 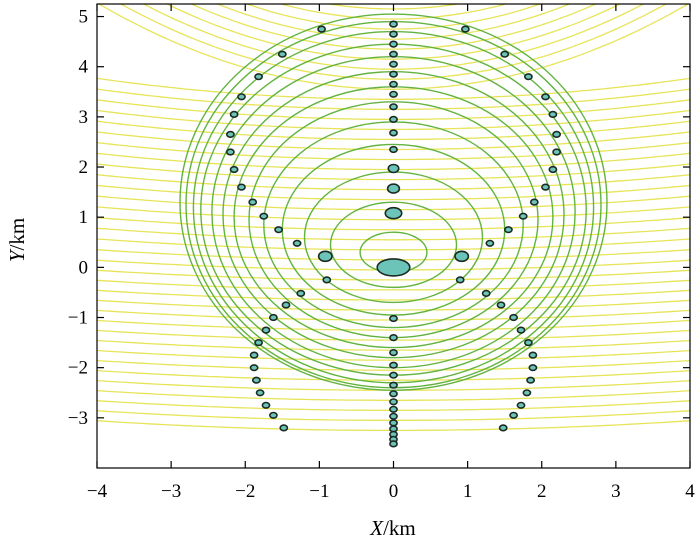 What do you see at coordinates (319, 491) in the screenshot?
I see `x-tick-label: −1` at bounding box center [319, 491].